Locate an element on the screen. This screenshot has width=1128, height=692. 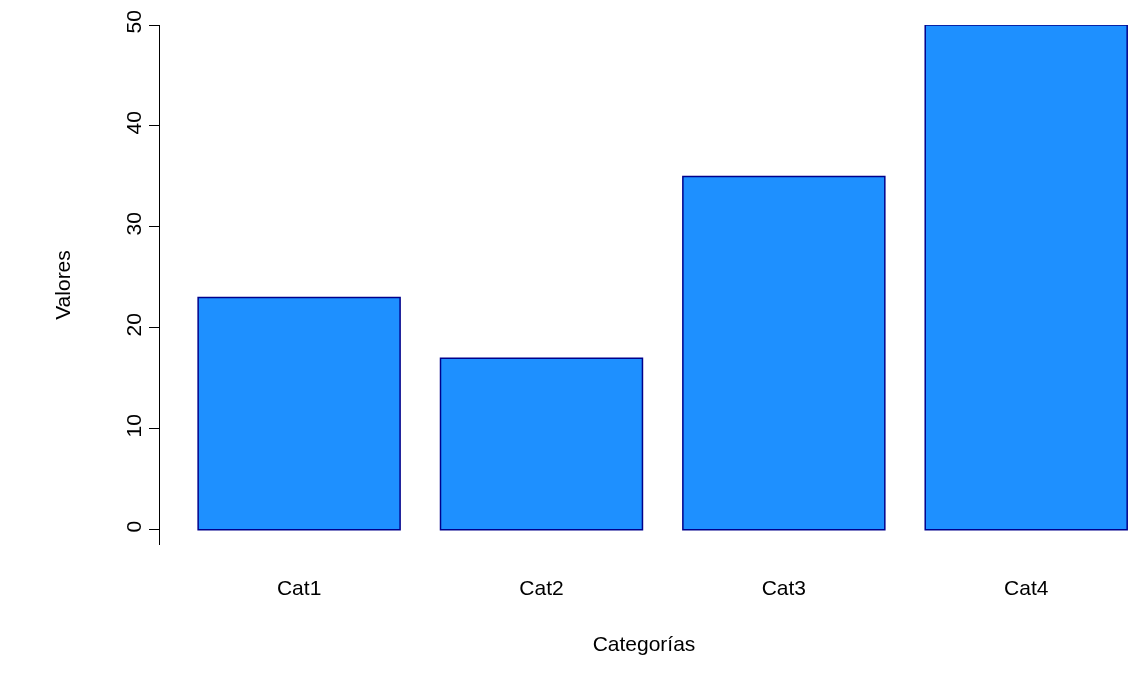
y-tick-label: 30 is located at coordinates (133, 224).